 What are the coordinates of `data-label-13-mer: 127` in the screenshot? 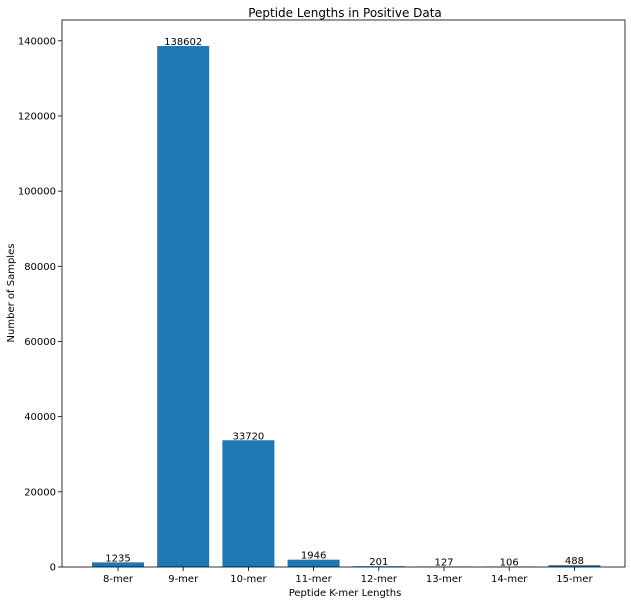 It's located at (443, 563).